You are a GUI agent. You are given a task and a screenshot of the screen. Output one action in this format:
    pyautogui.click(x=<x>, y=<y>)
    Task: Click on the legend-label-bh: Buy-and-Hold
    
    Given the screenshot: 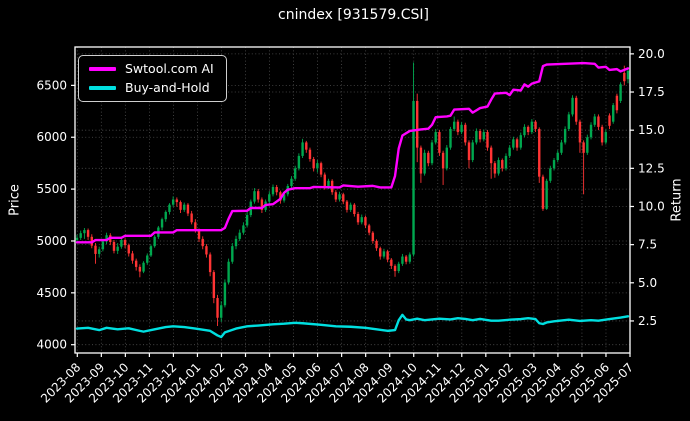 What is the action you would take?
    pyautogui.click(x=167, y=87)
    